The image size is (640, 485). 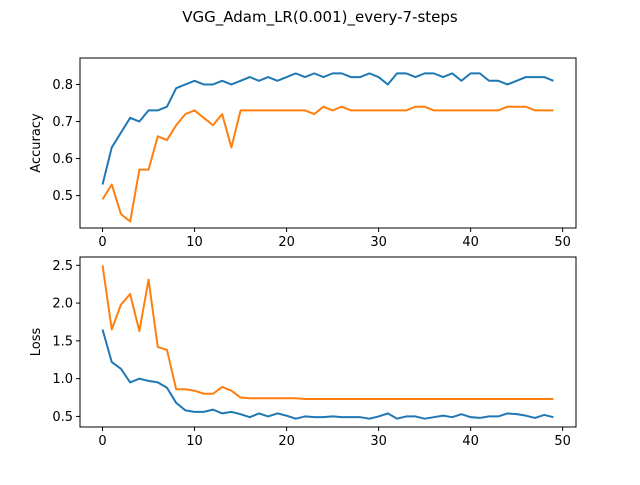 I want to click on accuracy-x-tick-label: 10, so click(x=194, y=242).